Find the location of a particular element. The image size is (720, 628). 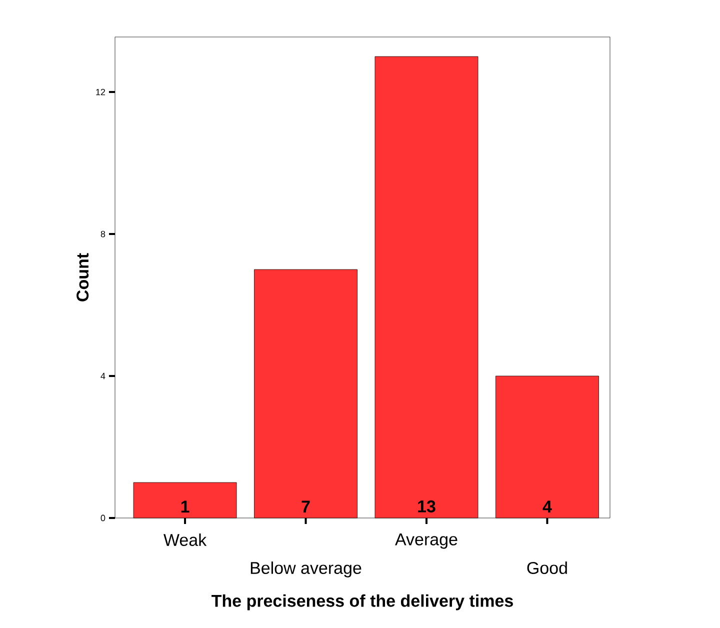

data-label: 4 is located at coordinates (547, 506).